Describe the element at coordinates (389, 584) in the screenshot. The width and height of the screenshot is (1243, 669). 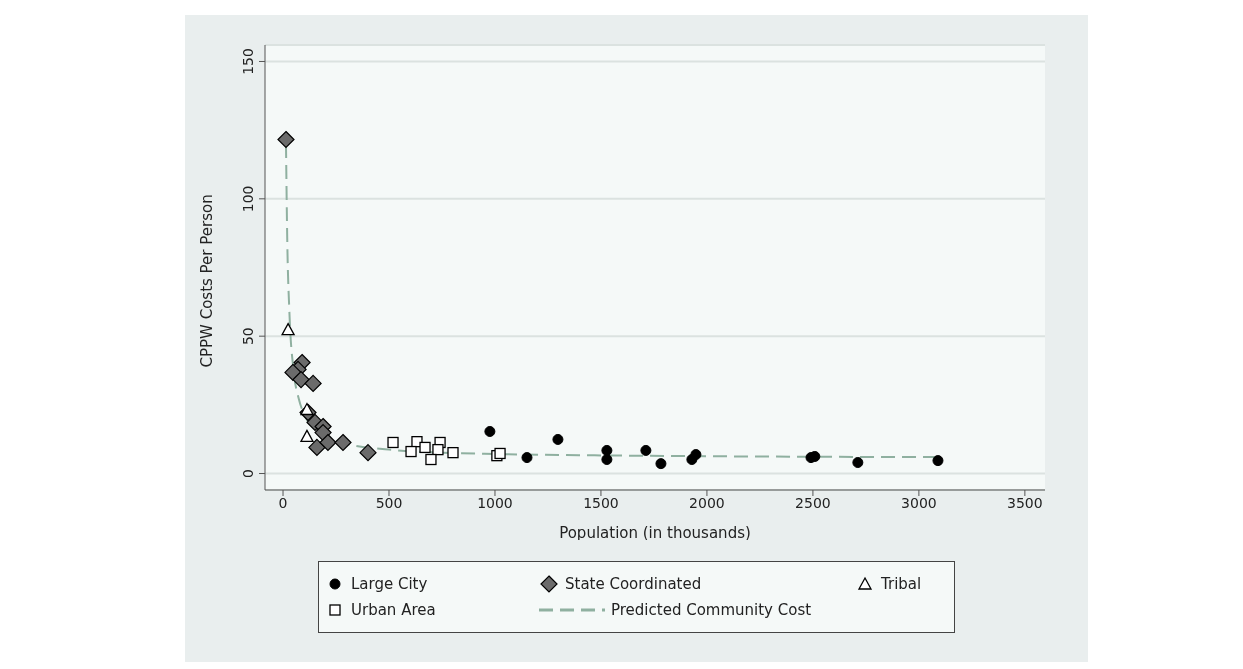
I see `legend-label: Large City` at that location.